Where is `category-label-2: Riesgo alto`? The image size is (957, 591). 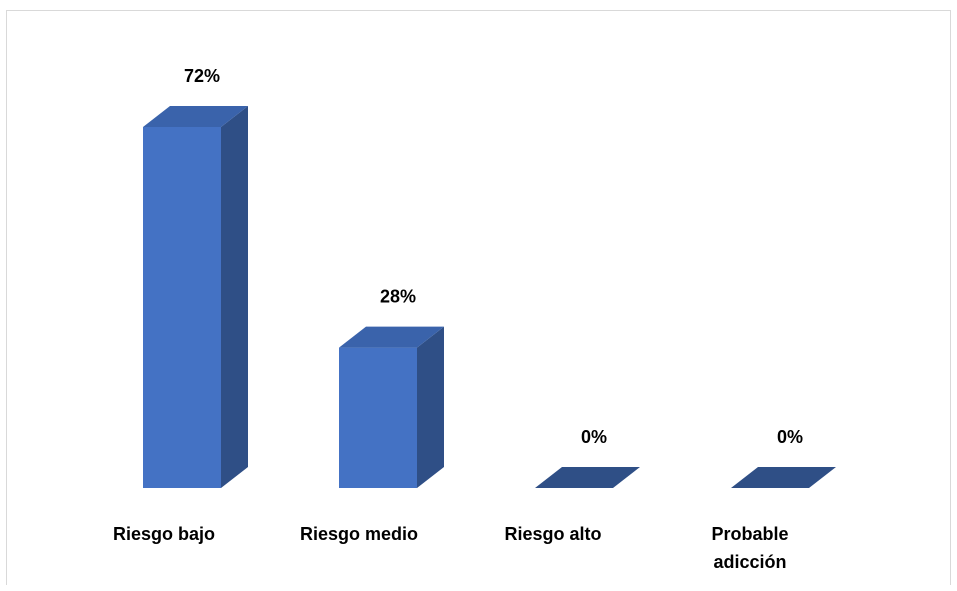 category-label-2: Riesgo alto is located at coordinates (552, 534).